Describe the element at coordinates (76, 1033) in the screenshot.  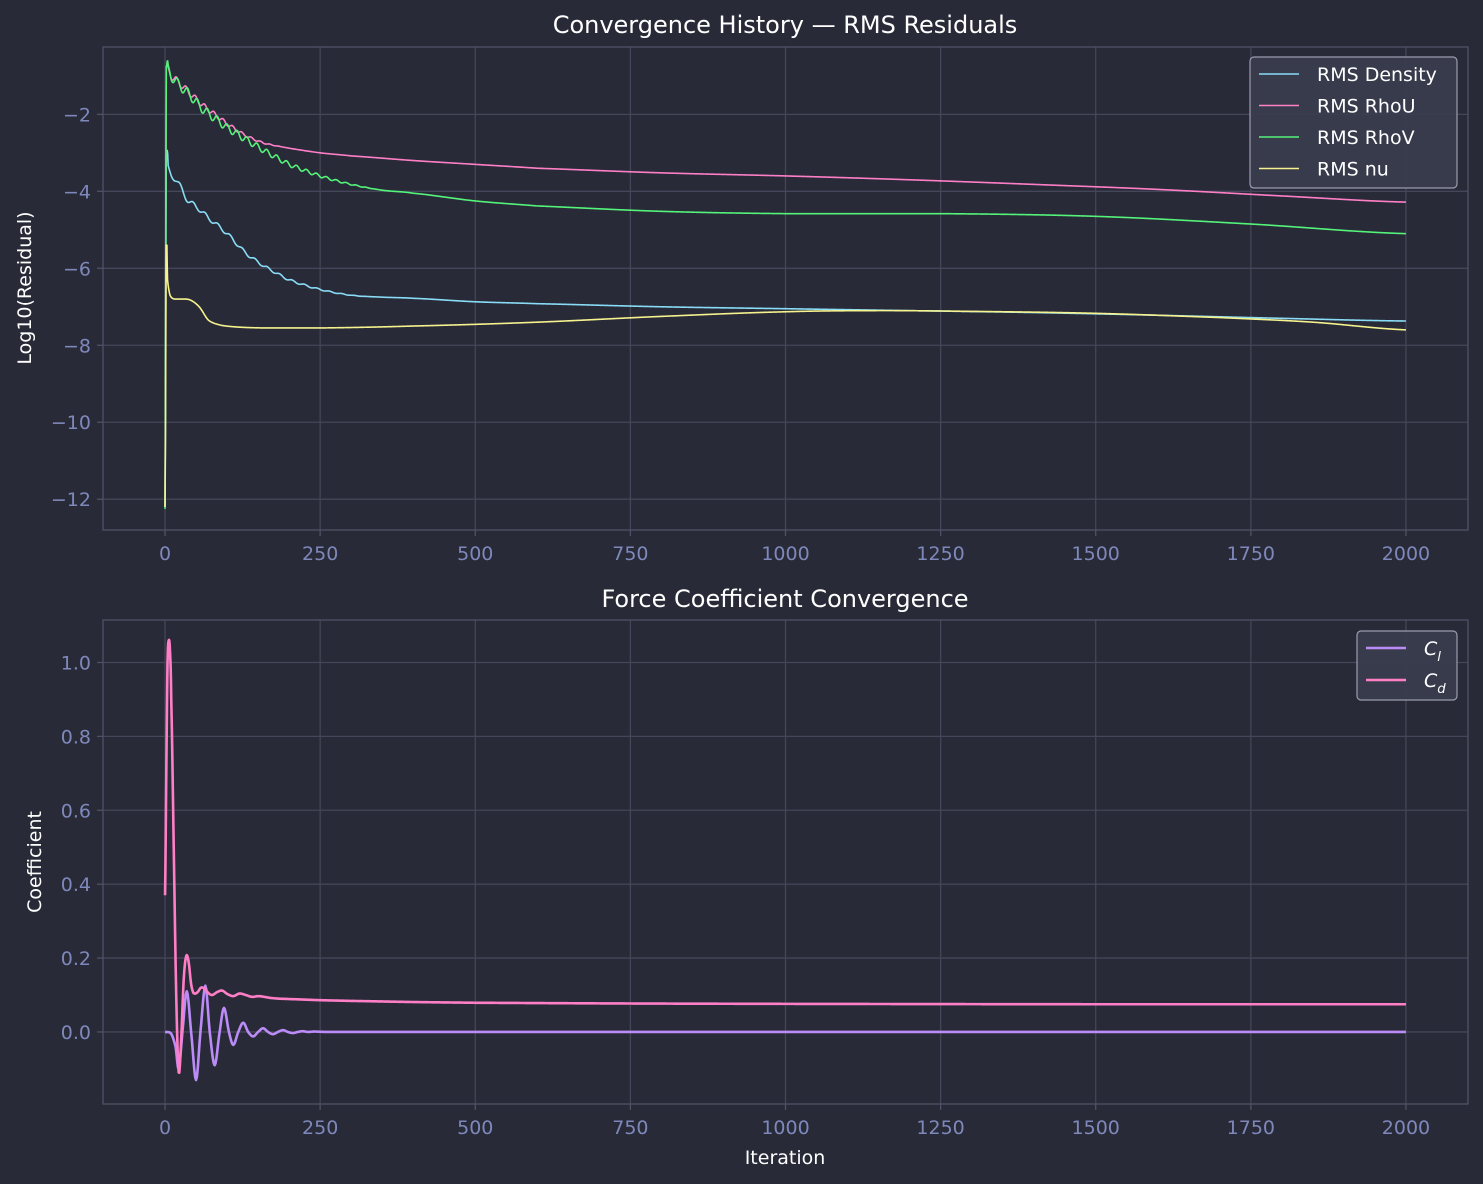
I see `y-tick-label: 0.0` at that location.